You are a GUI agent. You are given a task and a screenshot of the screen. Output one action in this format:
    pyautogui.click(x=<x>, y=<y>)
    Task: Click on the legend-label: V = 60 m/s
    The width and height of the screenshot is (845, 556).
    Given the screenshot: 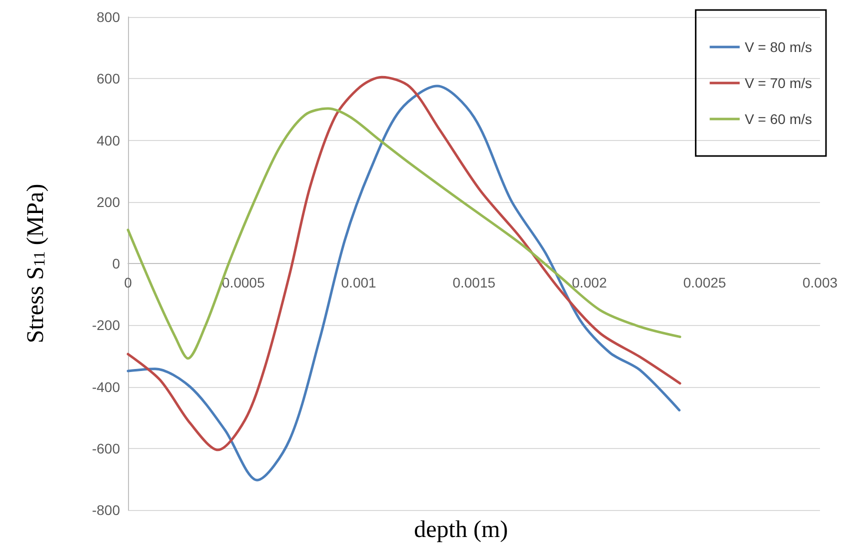 What is the action you would take?
    pyautogui.click(x=778, y=119)
    